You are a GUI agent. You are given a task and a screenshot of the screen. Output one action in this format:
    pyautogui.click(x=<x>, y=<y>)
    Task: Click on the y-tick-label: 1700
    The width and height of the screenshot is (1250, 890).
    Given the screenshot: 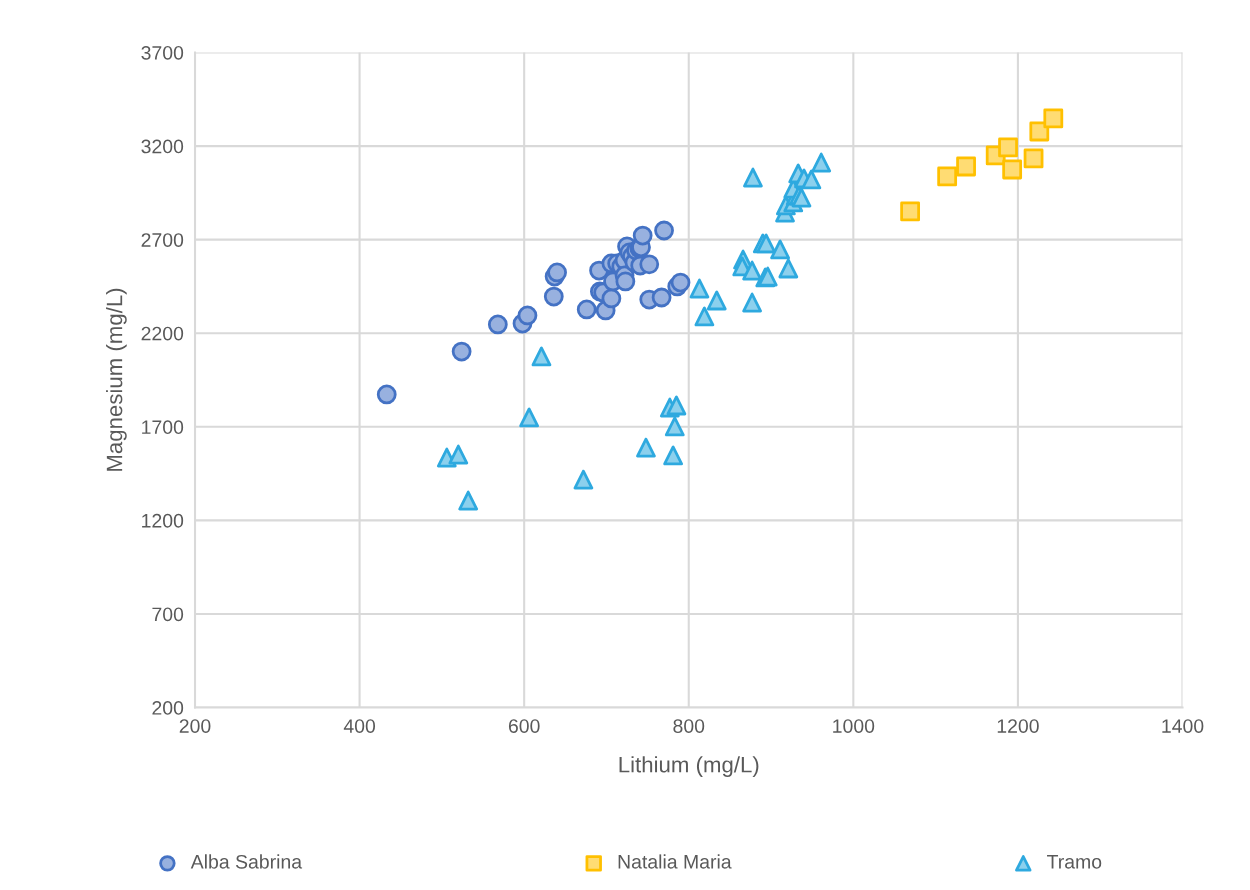 What is the action you would take?
    pyautogui.click(x=163, y=427)
    